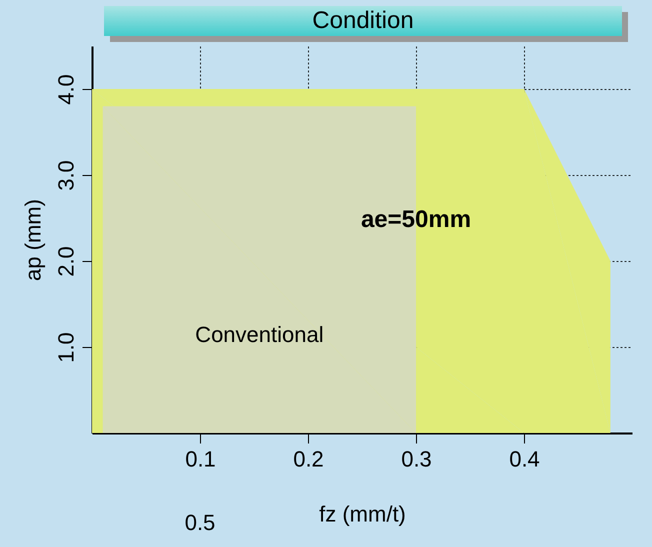  I want to click on chart-title: Condition, so click(363, 21).